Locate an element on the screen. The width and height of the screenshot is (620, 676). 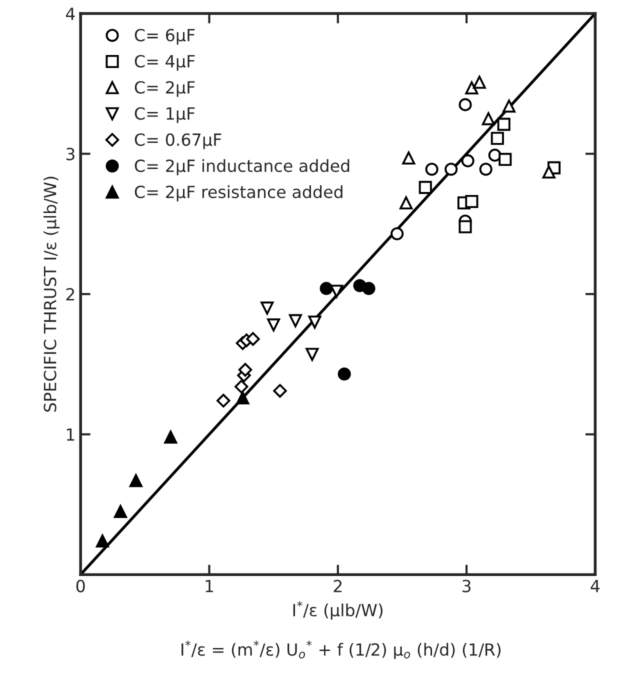
legend-label: C= 0.67μF is located at coordinates (178, 141).